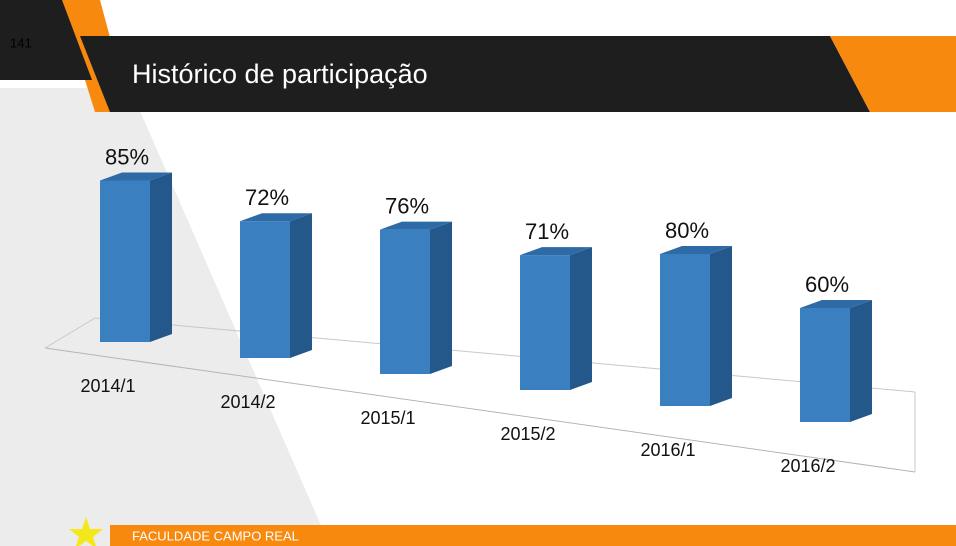 The height and width of the screenshot is (546, 956). I want to click on data-label: 76%, so click(407, 205).